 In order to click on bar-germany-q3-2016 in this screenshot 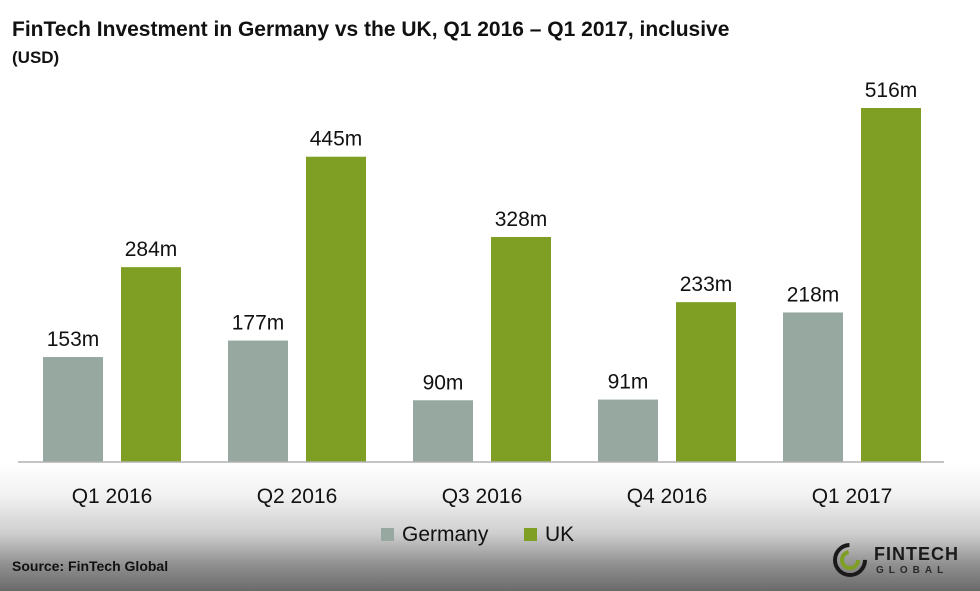, I will do `click(443, 431)`.